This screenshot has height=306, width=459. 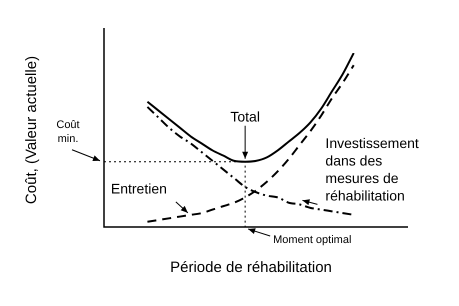 I want to click on x-axis-title: Période de réhabilitation, so click(x=251, y=267).